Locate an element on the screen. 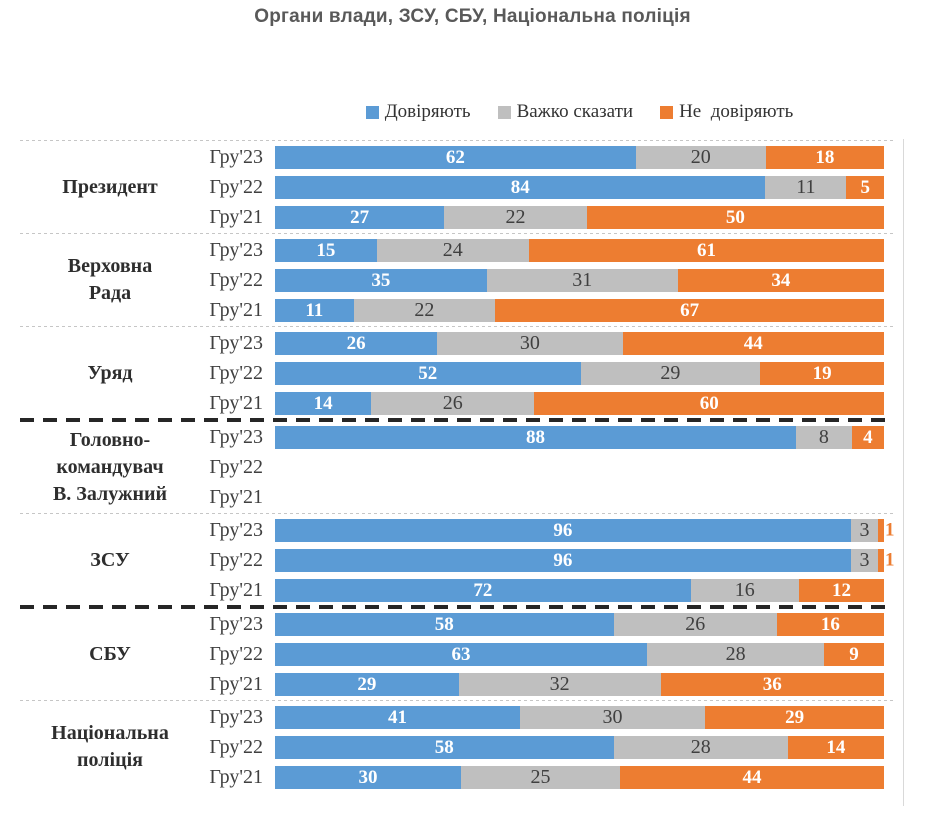 The image size is (945, 819). chart-row: Гру'23 26 30 44 is located at coordinates (547, 343).